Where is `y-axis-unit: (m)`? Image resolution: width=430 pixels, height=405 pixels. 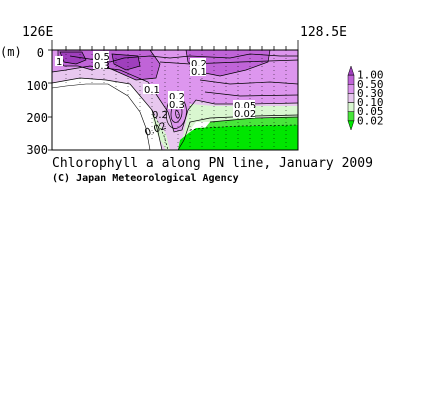
y-axis-unit: (m) is located at coordinates (11, 52).